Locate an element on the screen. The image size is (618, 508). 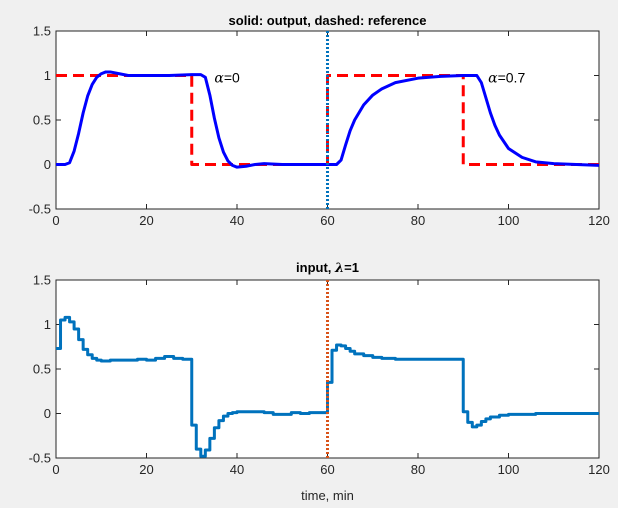
bottom-chart-title: input, λ=1 is located at coordinates (327, 268).